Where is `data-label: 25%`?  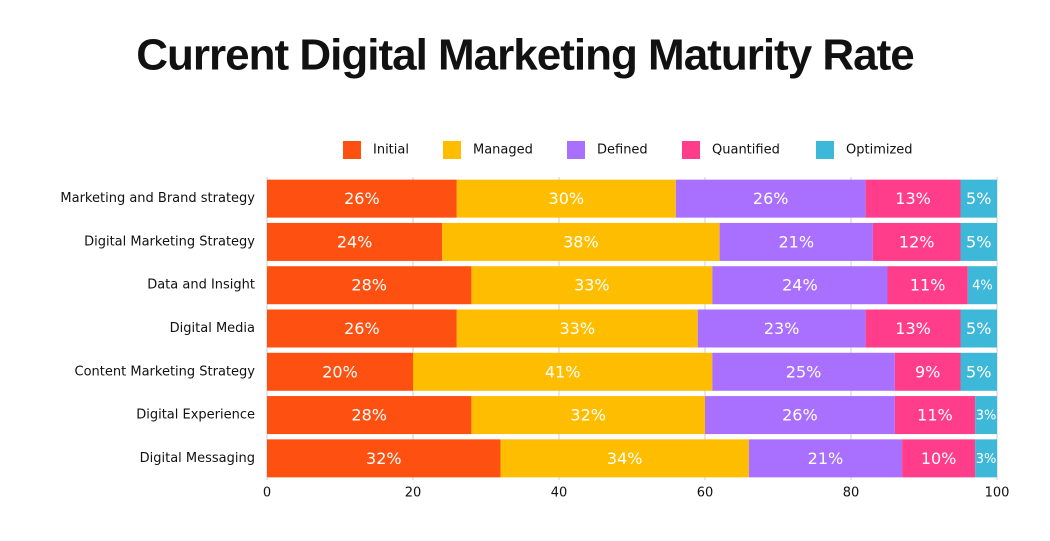
data-label: 25% is located at coordinates (804, 371).